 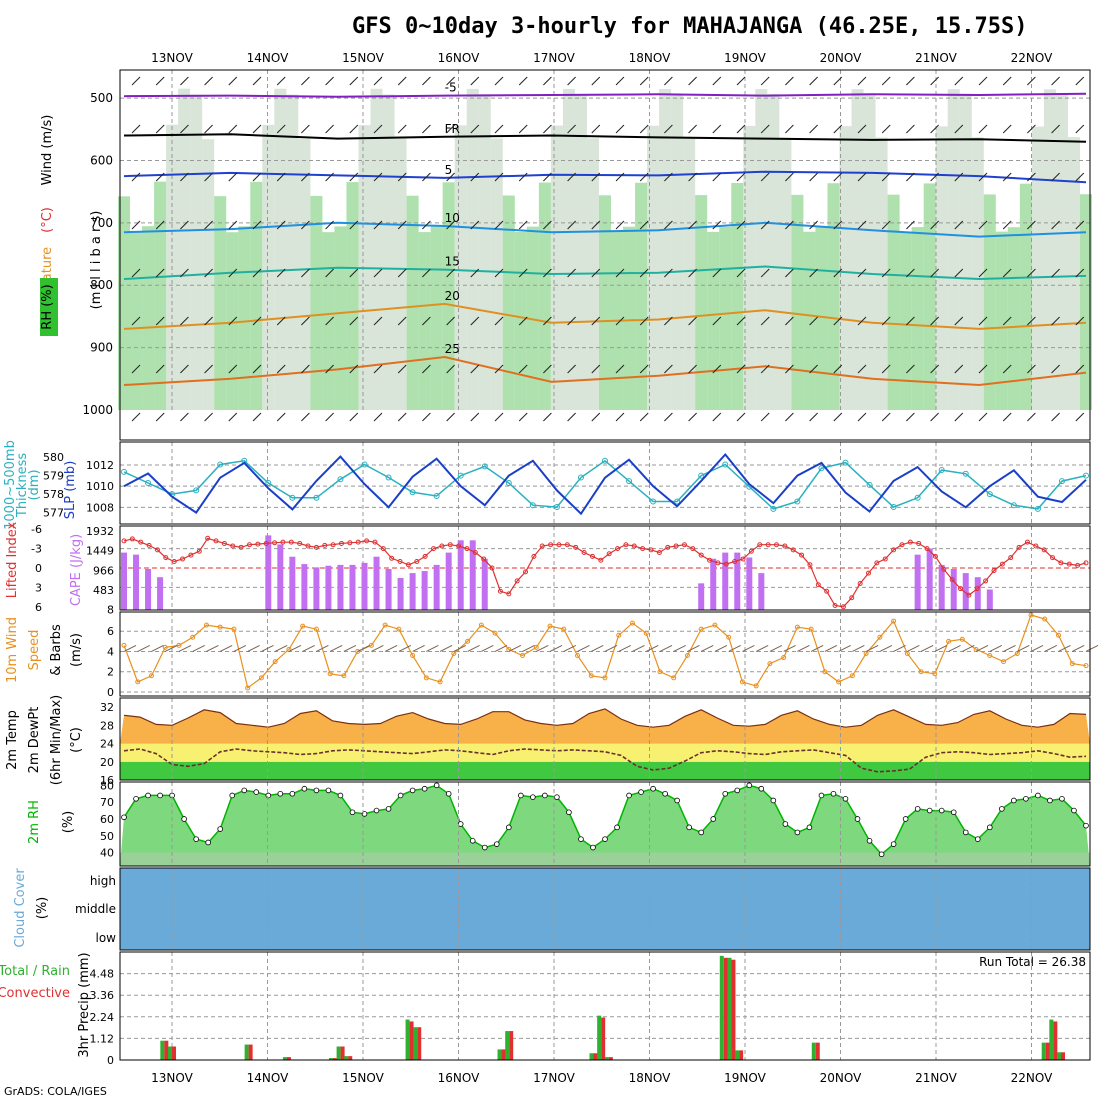 I want to click on li-tick: 3, so click(x=38, y=587).